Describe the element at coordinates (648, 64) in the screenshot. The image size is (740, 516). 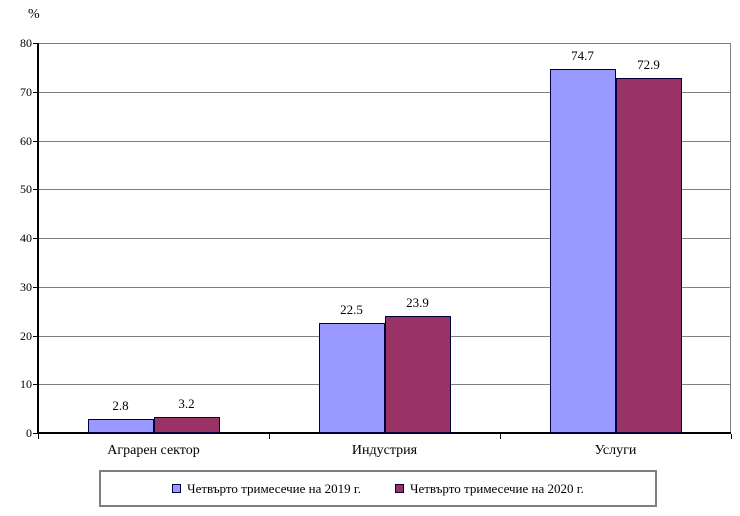
I see `bar-value-label: 72.9` at that location.